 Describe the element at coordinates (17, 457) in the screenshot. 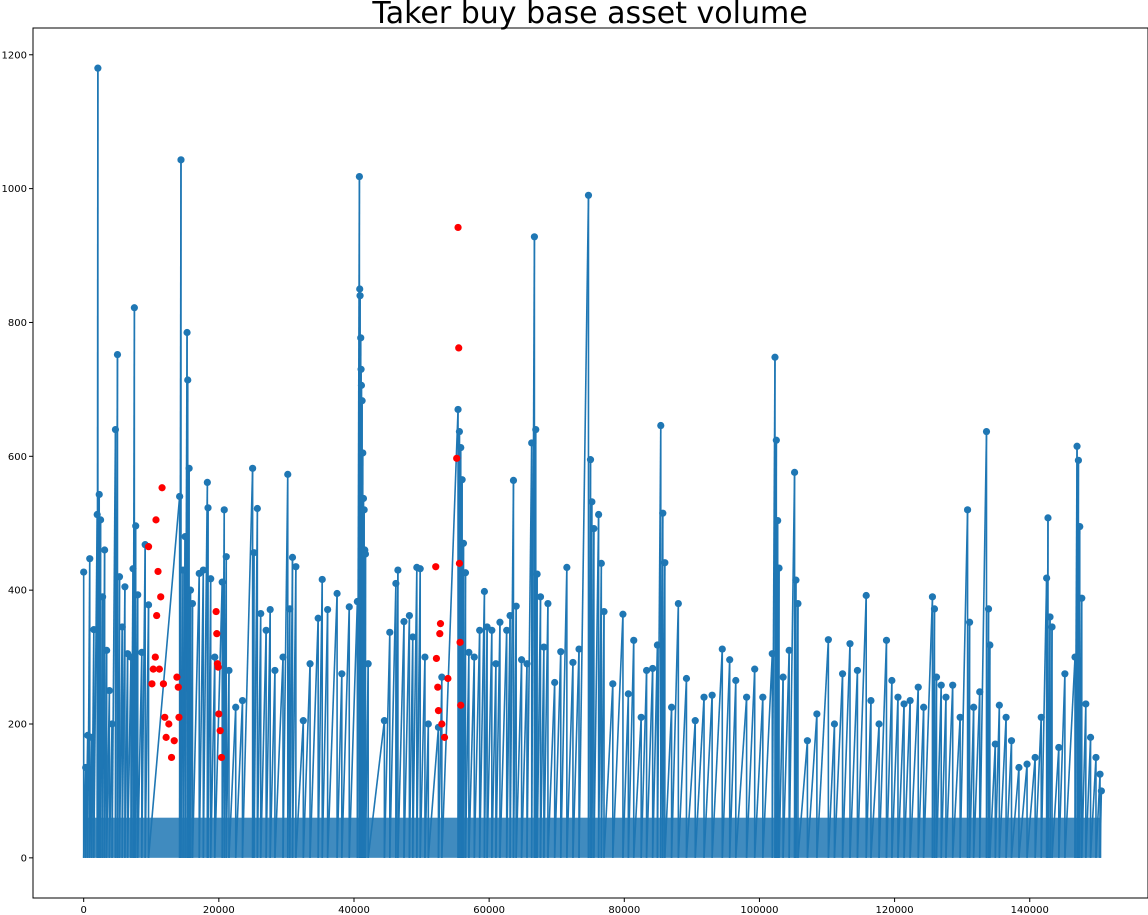

I see `y-tick-label: 600` at that location.